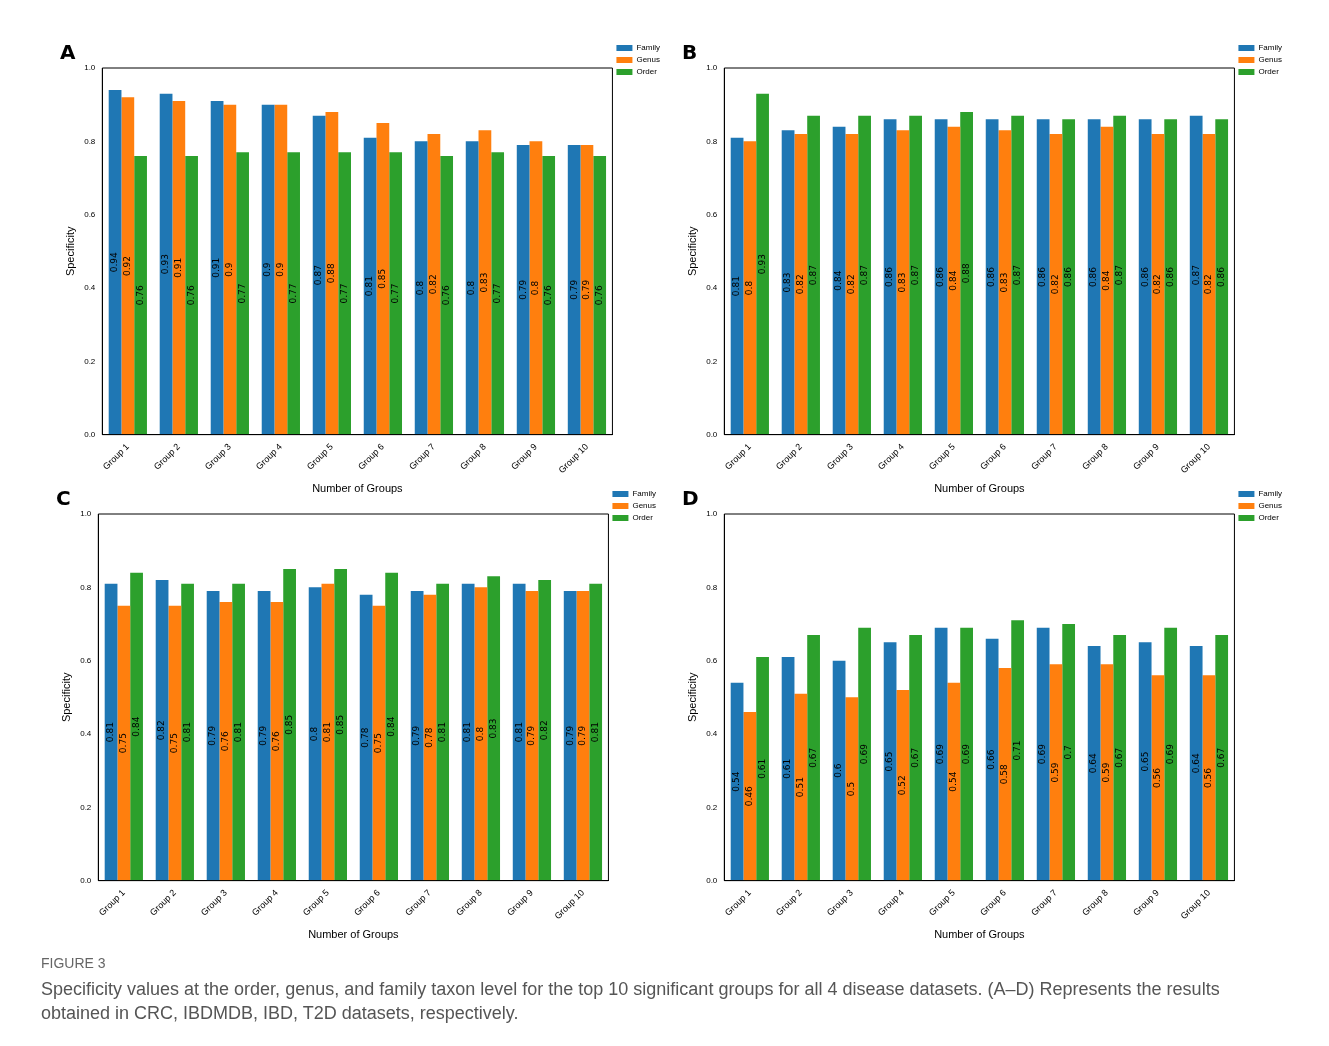 The width and height of the screenshot is (1329, 1046). I want to click on data-label: 0.91, so click(216, 267).